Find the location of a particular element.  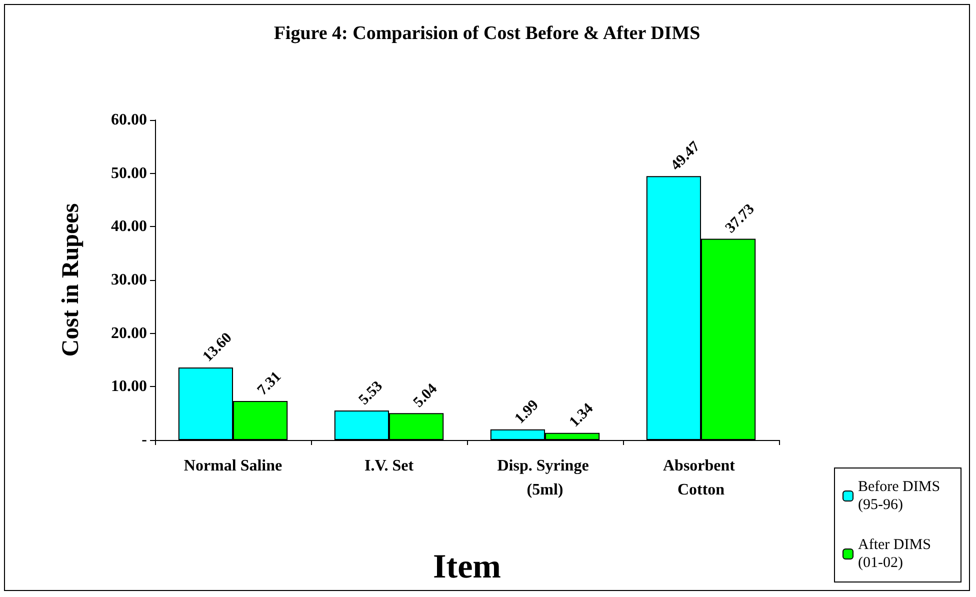

y-tick-label: 50.00 is located at coordinates (129, 173).